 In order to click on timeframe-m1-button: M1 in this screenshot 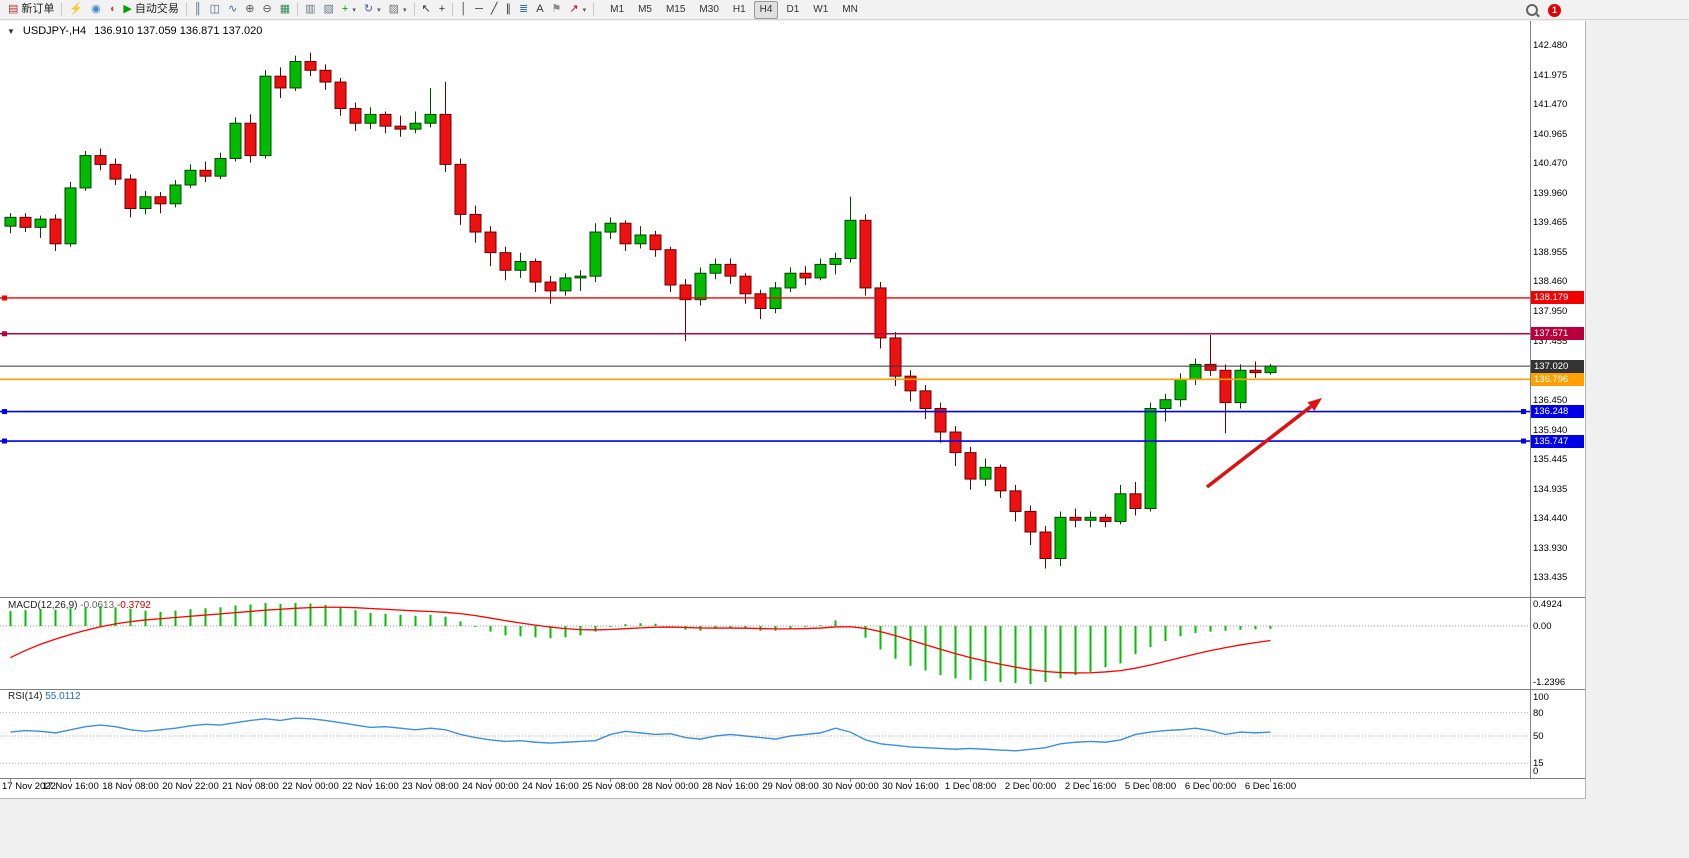, I will do `click(617, 9)`.